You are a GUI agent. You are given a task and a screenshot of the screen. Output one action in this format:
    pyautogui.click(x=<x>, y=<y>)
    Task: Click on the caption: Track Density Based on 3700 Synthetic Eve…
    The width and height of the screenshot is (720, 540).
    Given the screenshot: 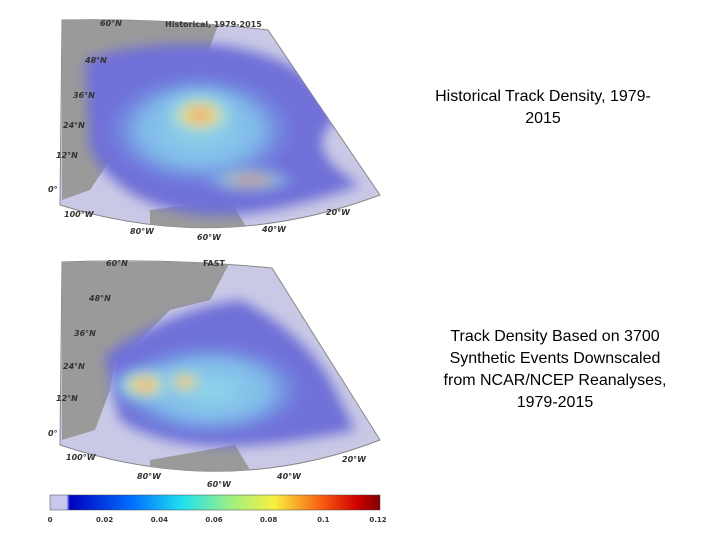 What is the action you would take?
    pyautogui.click(x=555, y=370)
    